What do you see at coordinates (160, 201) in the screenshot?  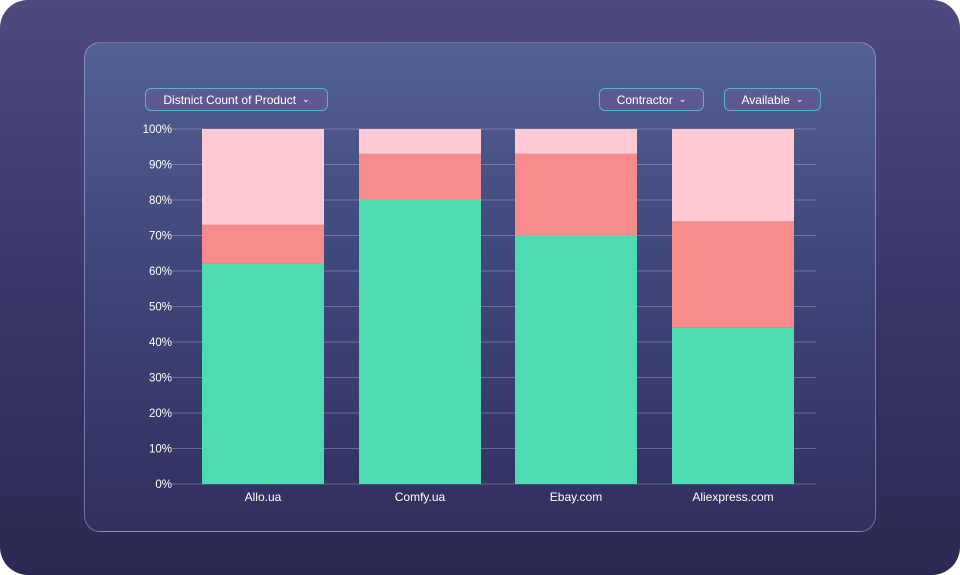 I see `y-tick-label: 80%` at bounding box center [160, 201].